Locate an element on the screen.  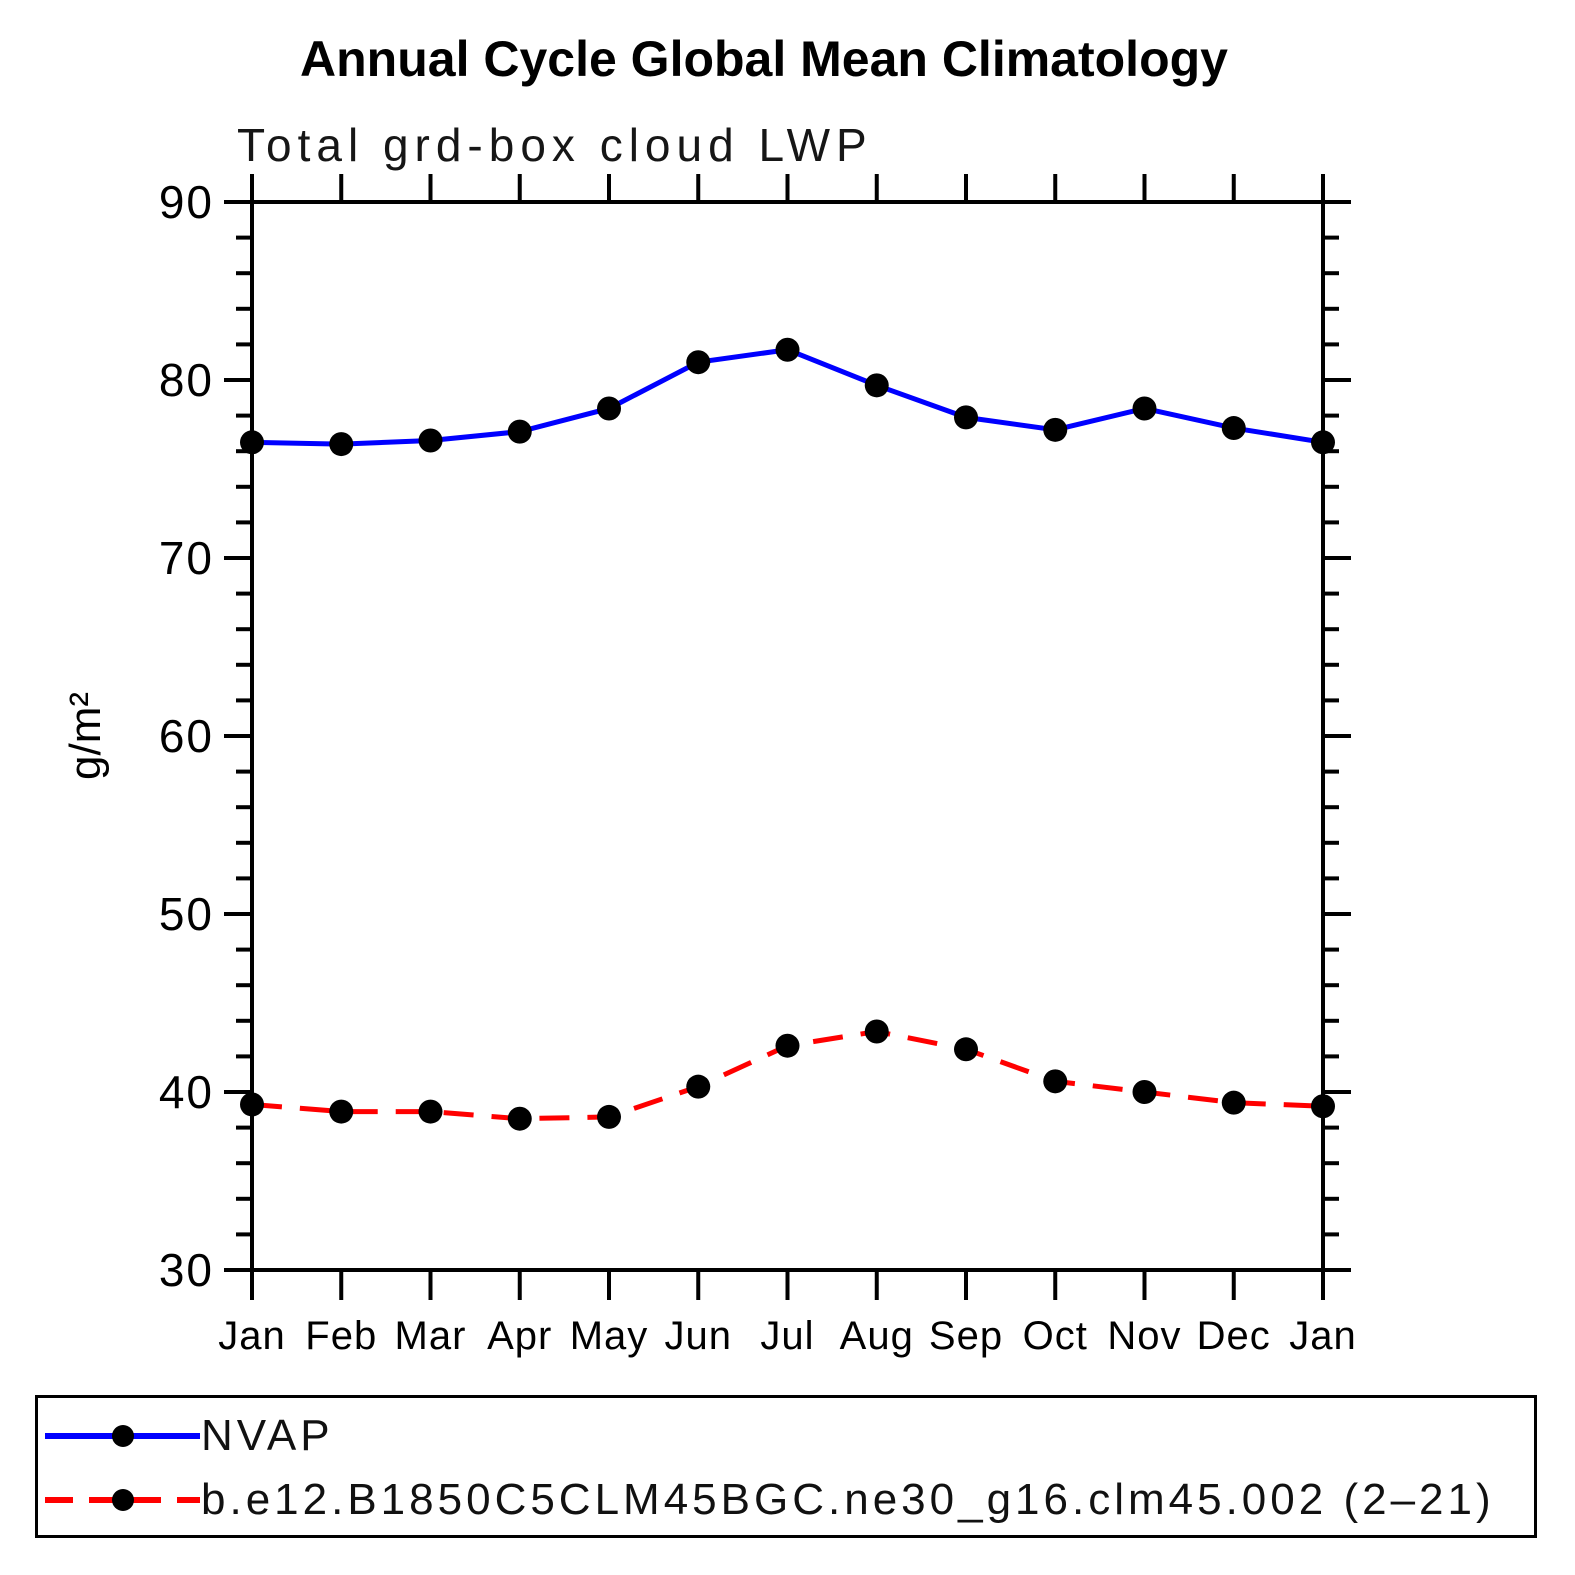
y-tick-label: 90 is located at coordinates (186, 202).